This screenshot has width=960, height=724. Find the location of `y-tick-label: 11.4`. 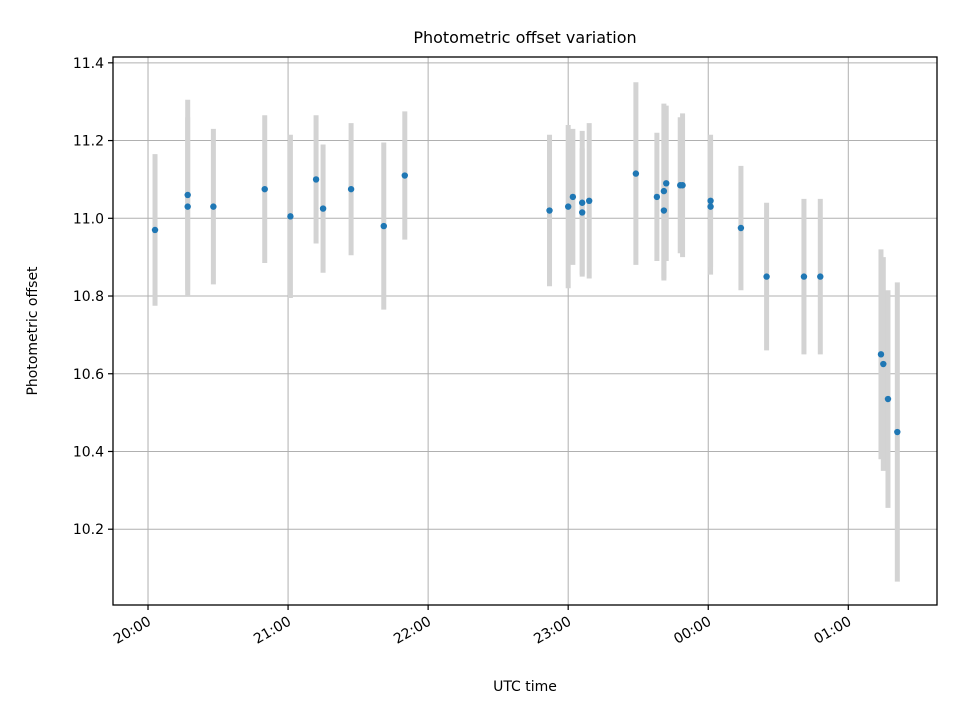

y-tick-label: 11.4 is located at coordinates (88, 64).